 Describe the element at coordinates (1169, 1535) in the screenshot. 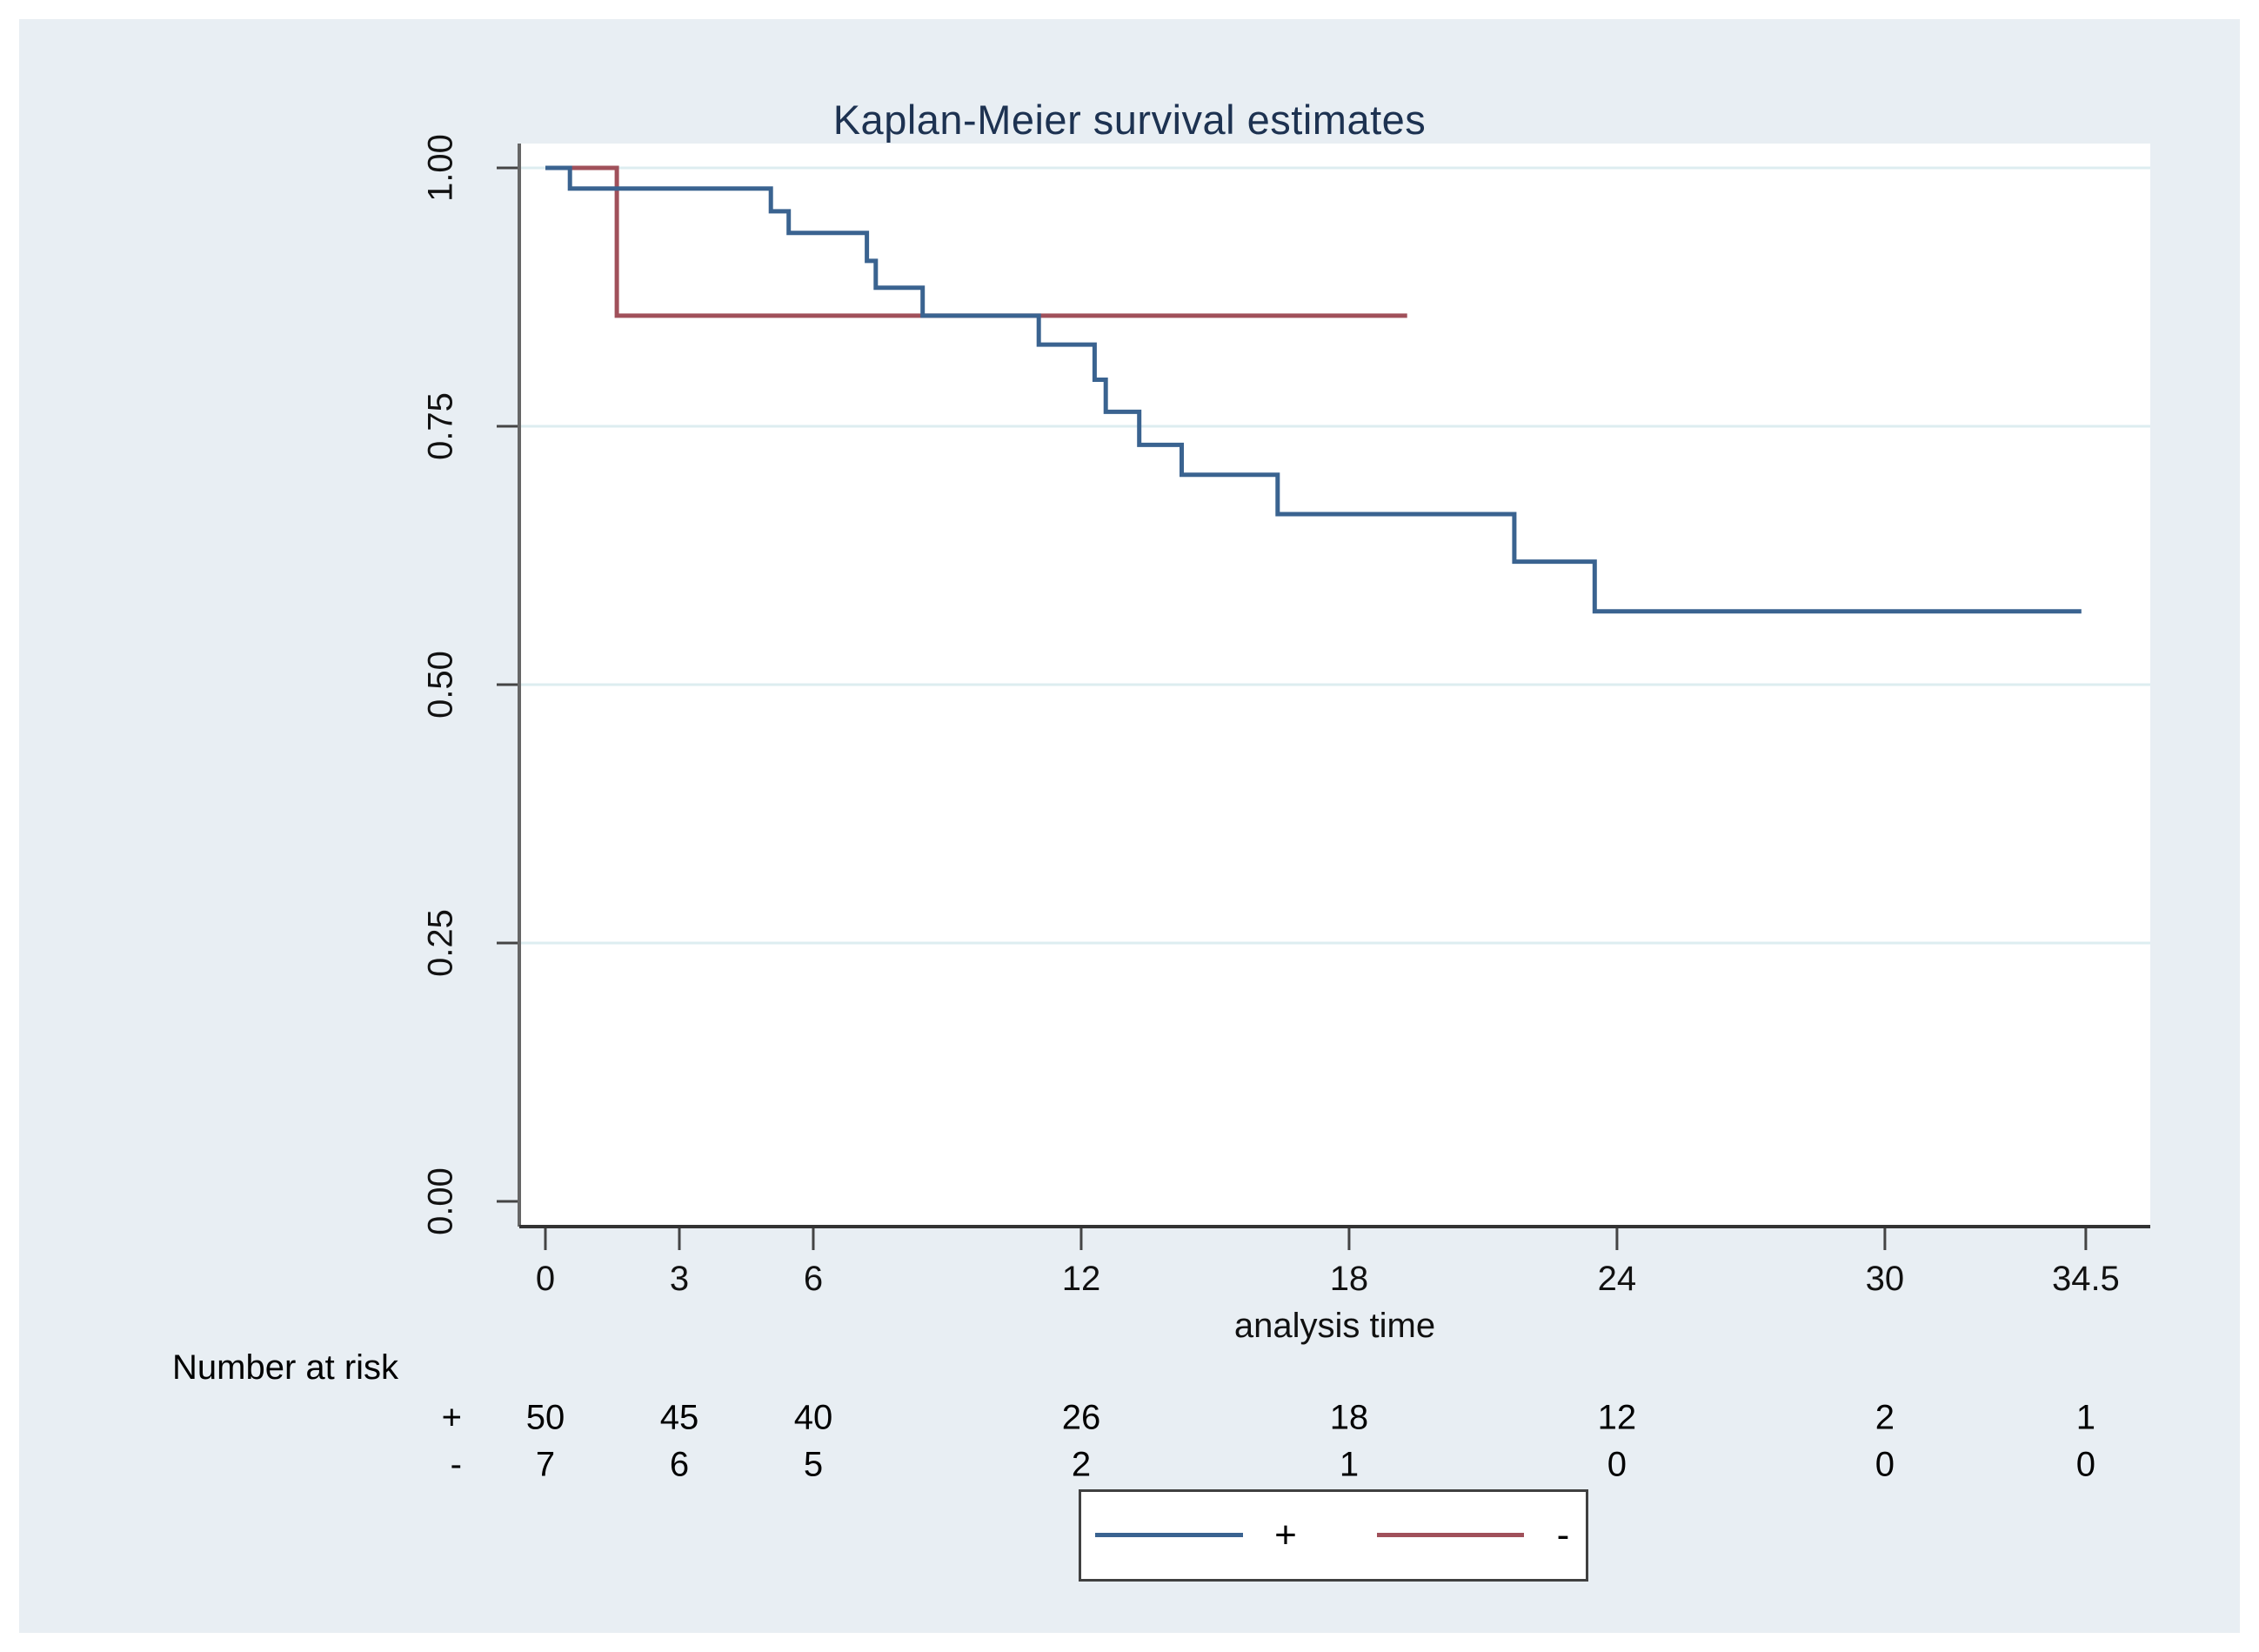

I see `legend-line-plus` at that location.